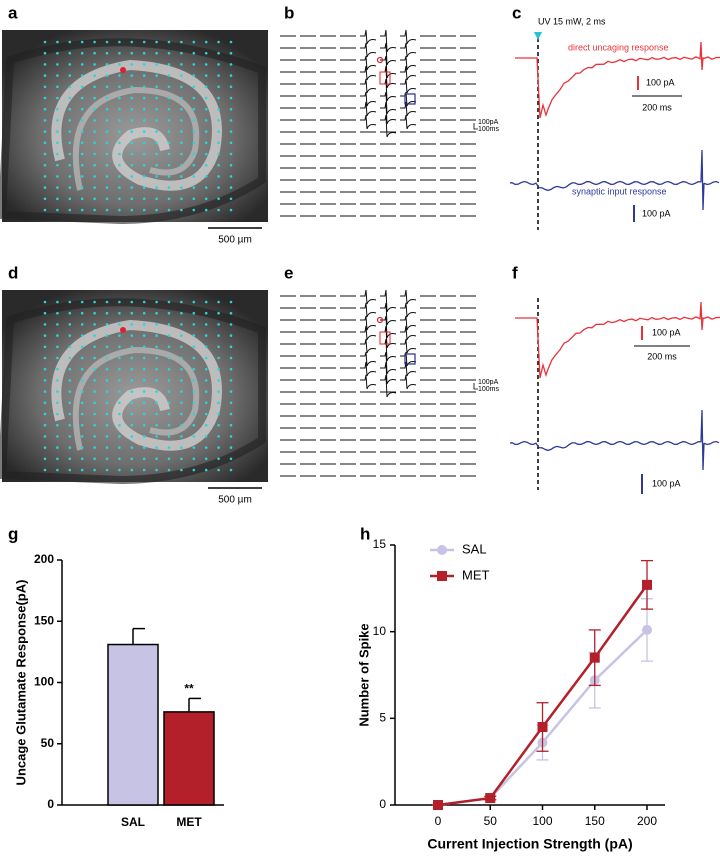 The image size is (720, 856). What do you see at coordinates (618, 47) in the screenshot?
I see `trace-label: direct uncaging response` at bounding box center [618, 47].